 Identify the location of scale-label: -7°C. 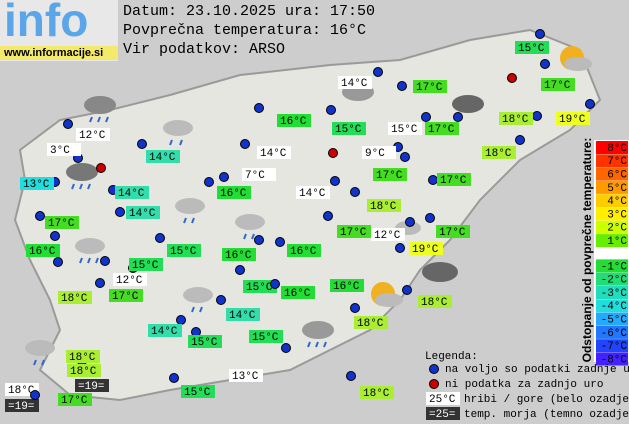
(614, 347).